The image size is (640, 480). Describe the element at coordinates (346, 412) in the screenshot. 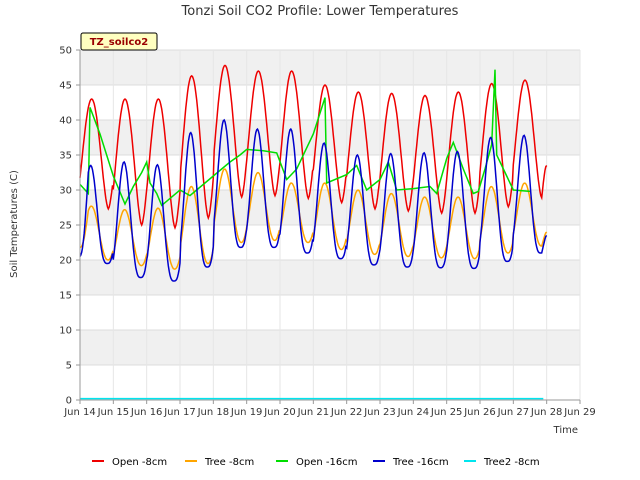

I see `x-tick-label: Jun 22` at that location.